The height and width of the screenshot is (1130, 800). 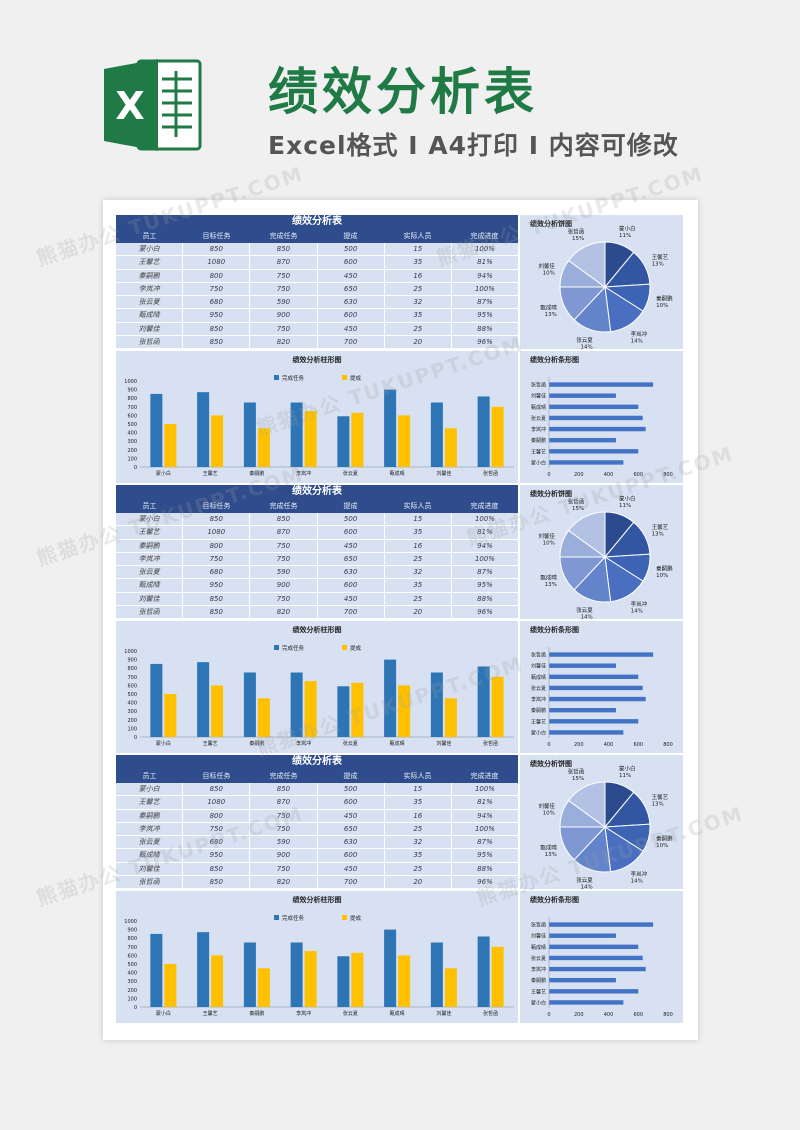 What do you see at coordinates (660, 527) in the screenshot?
I see `pie-label: 王馨艺` at bounding box center [660, 527].